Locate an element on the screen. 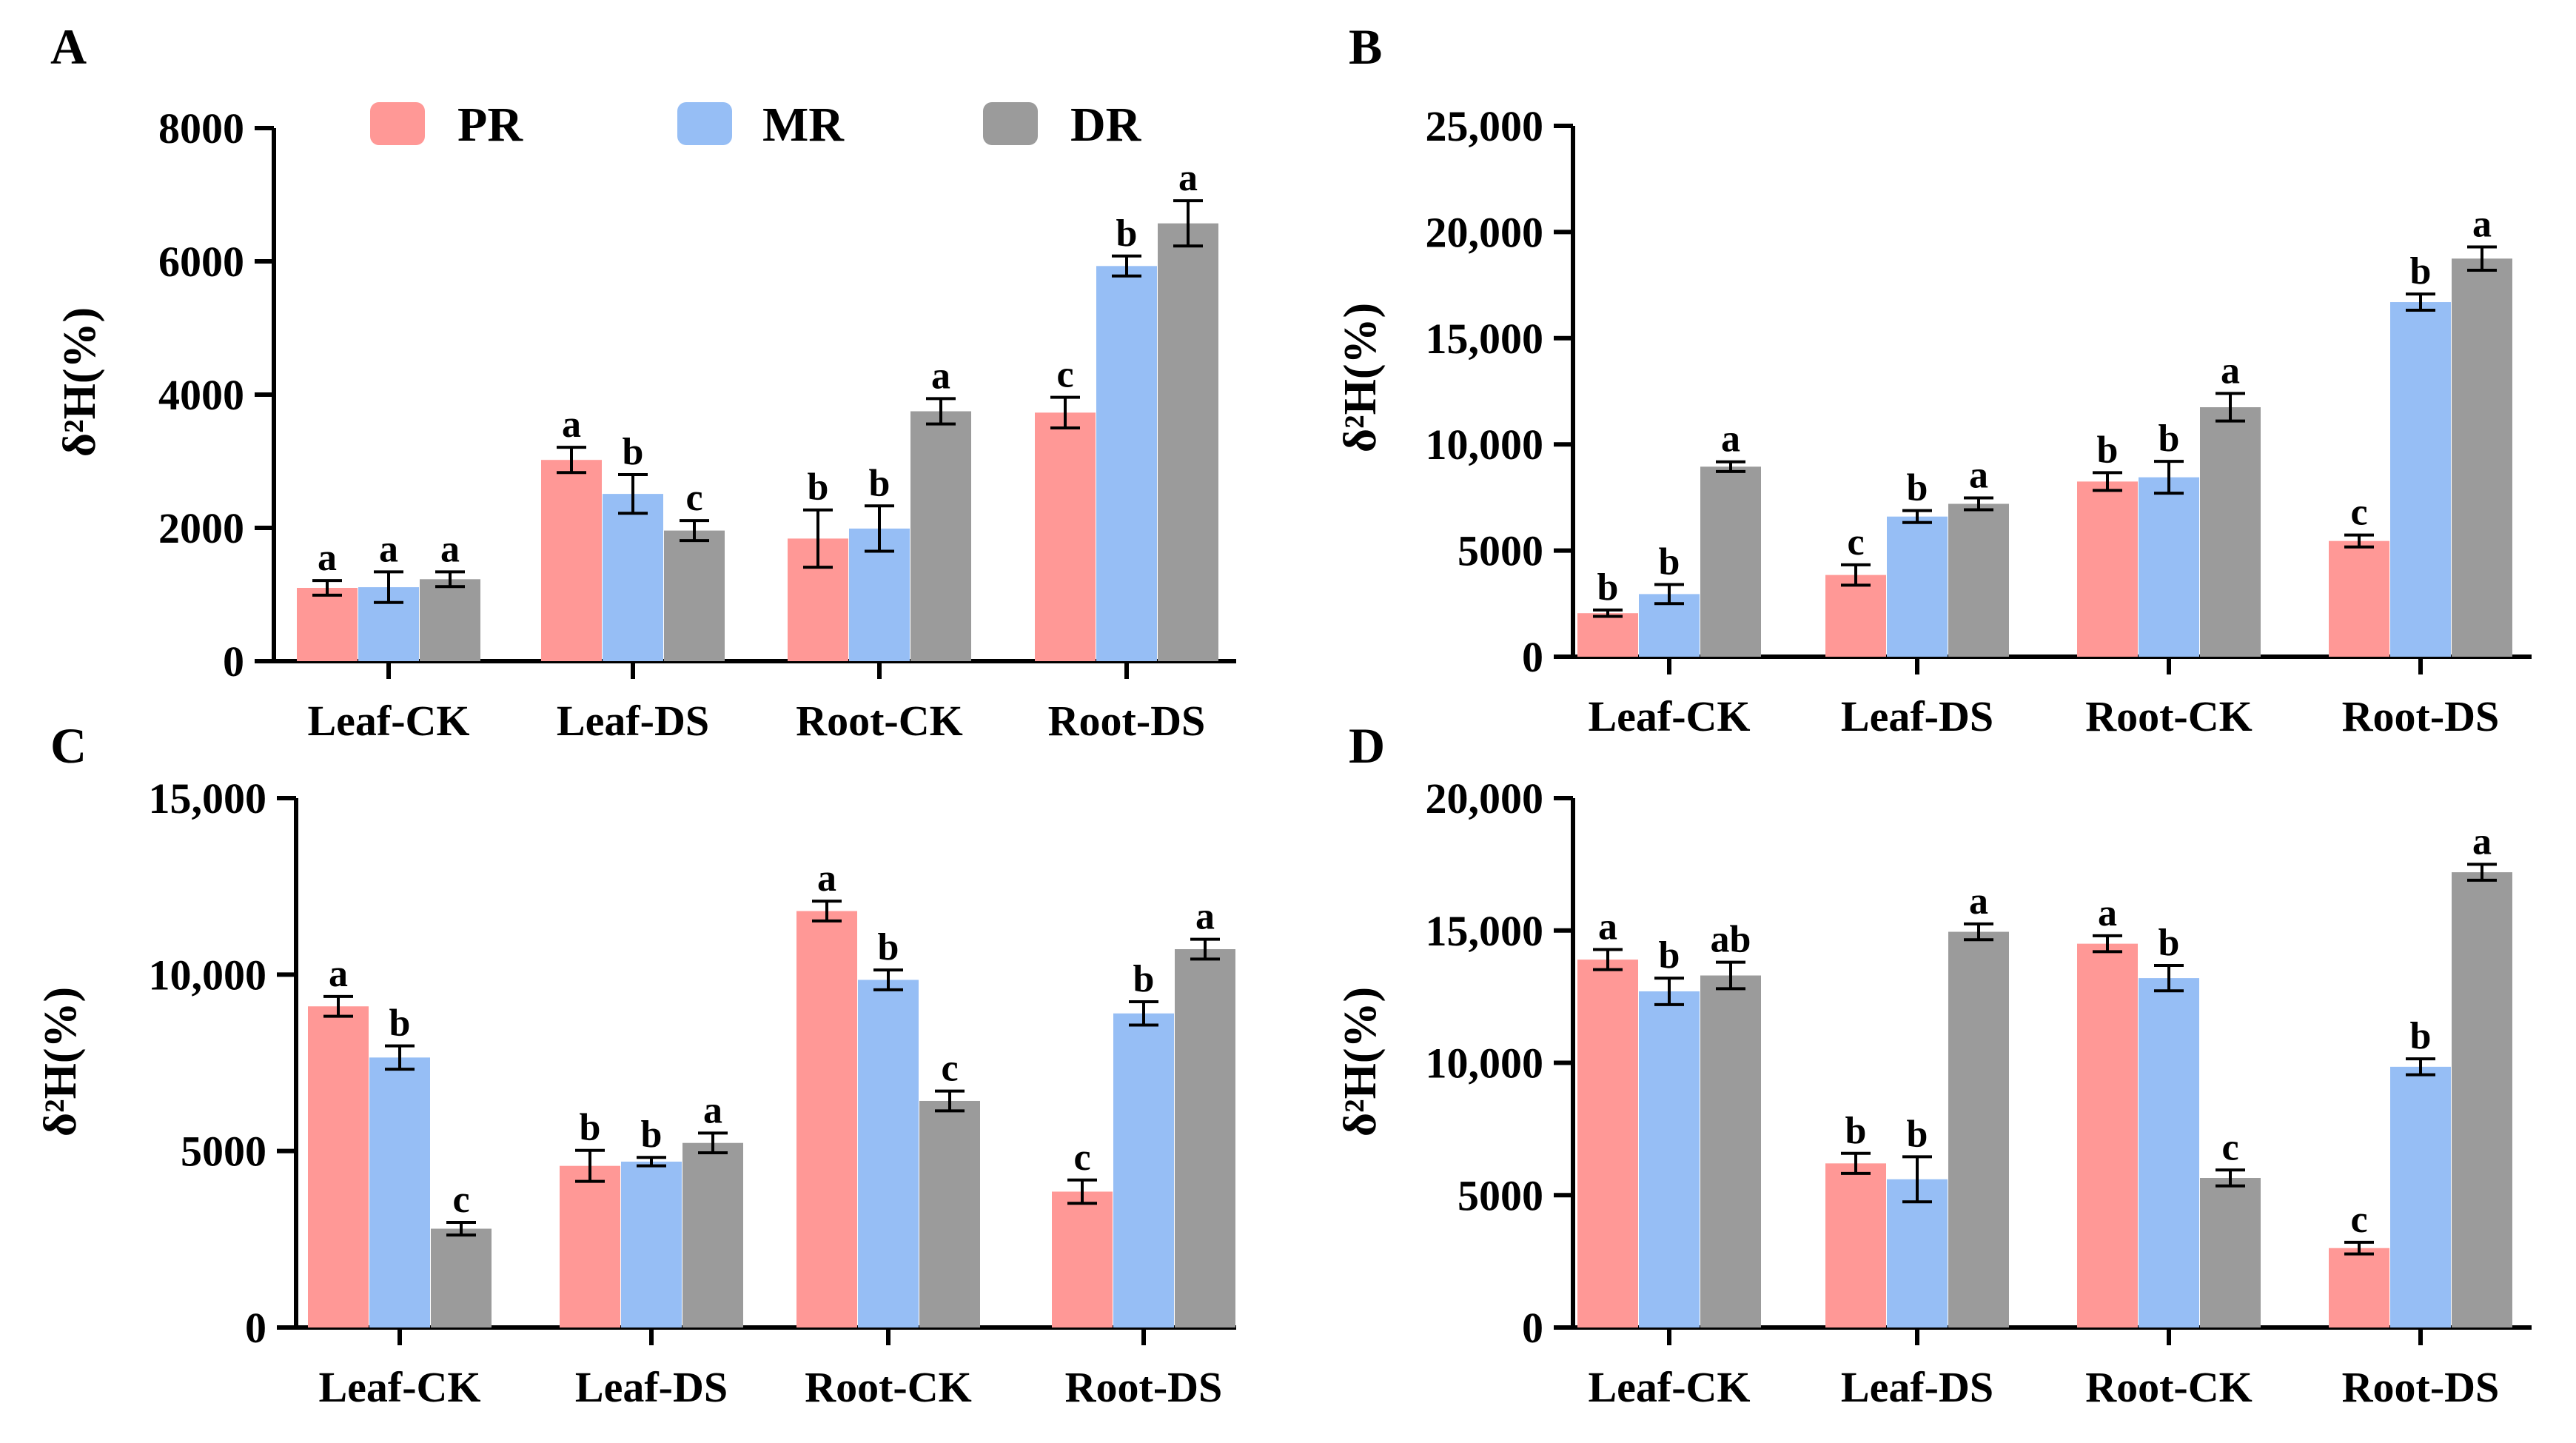 The image size is (2576, 1443). legend-swatch-dr is located at coordinates (1010, 123).